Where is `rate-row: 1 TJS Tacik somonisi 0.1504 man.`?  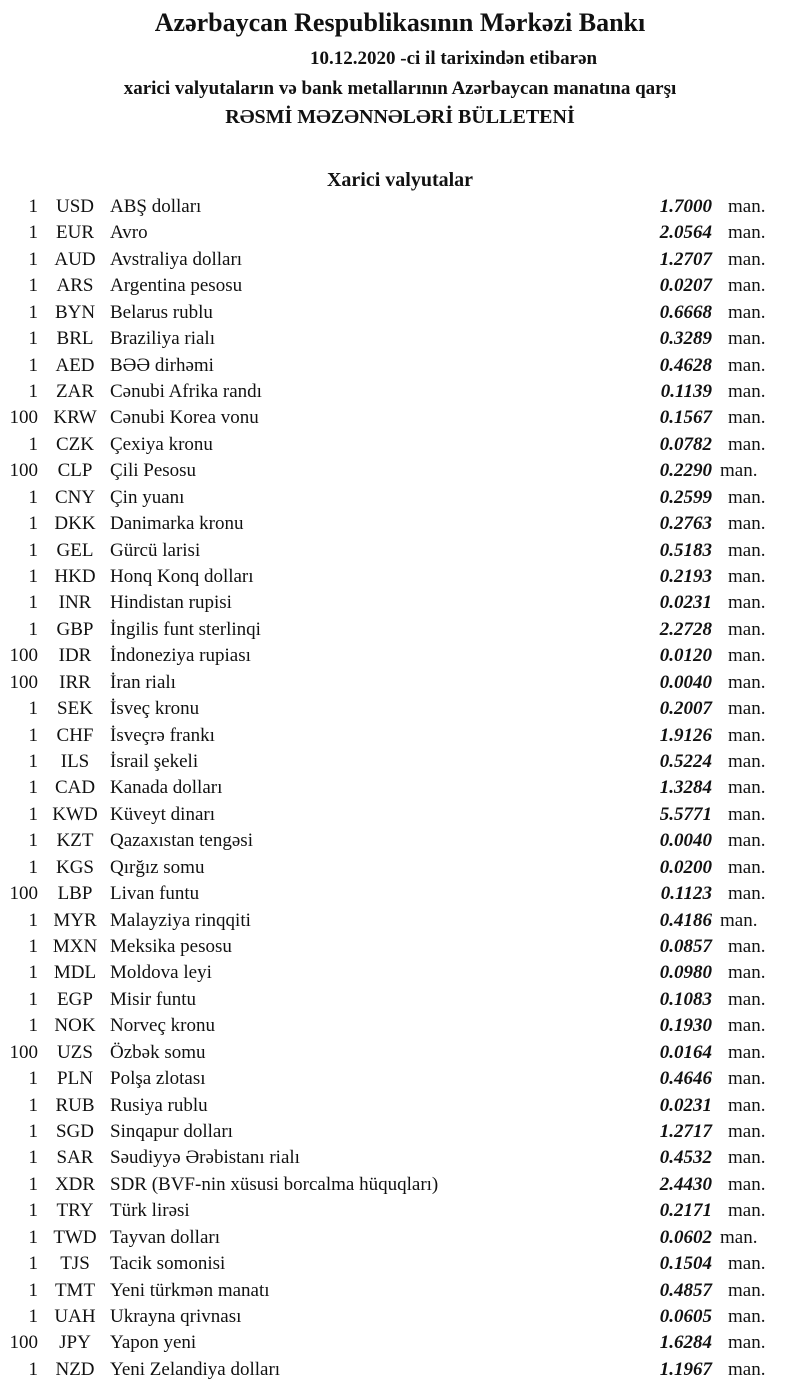
rate-row: 1 TJS Tacik somonisi 0.1504 man. is located at coordinates (400, 1264).